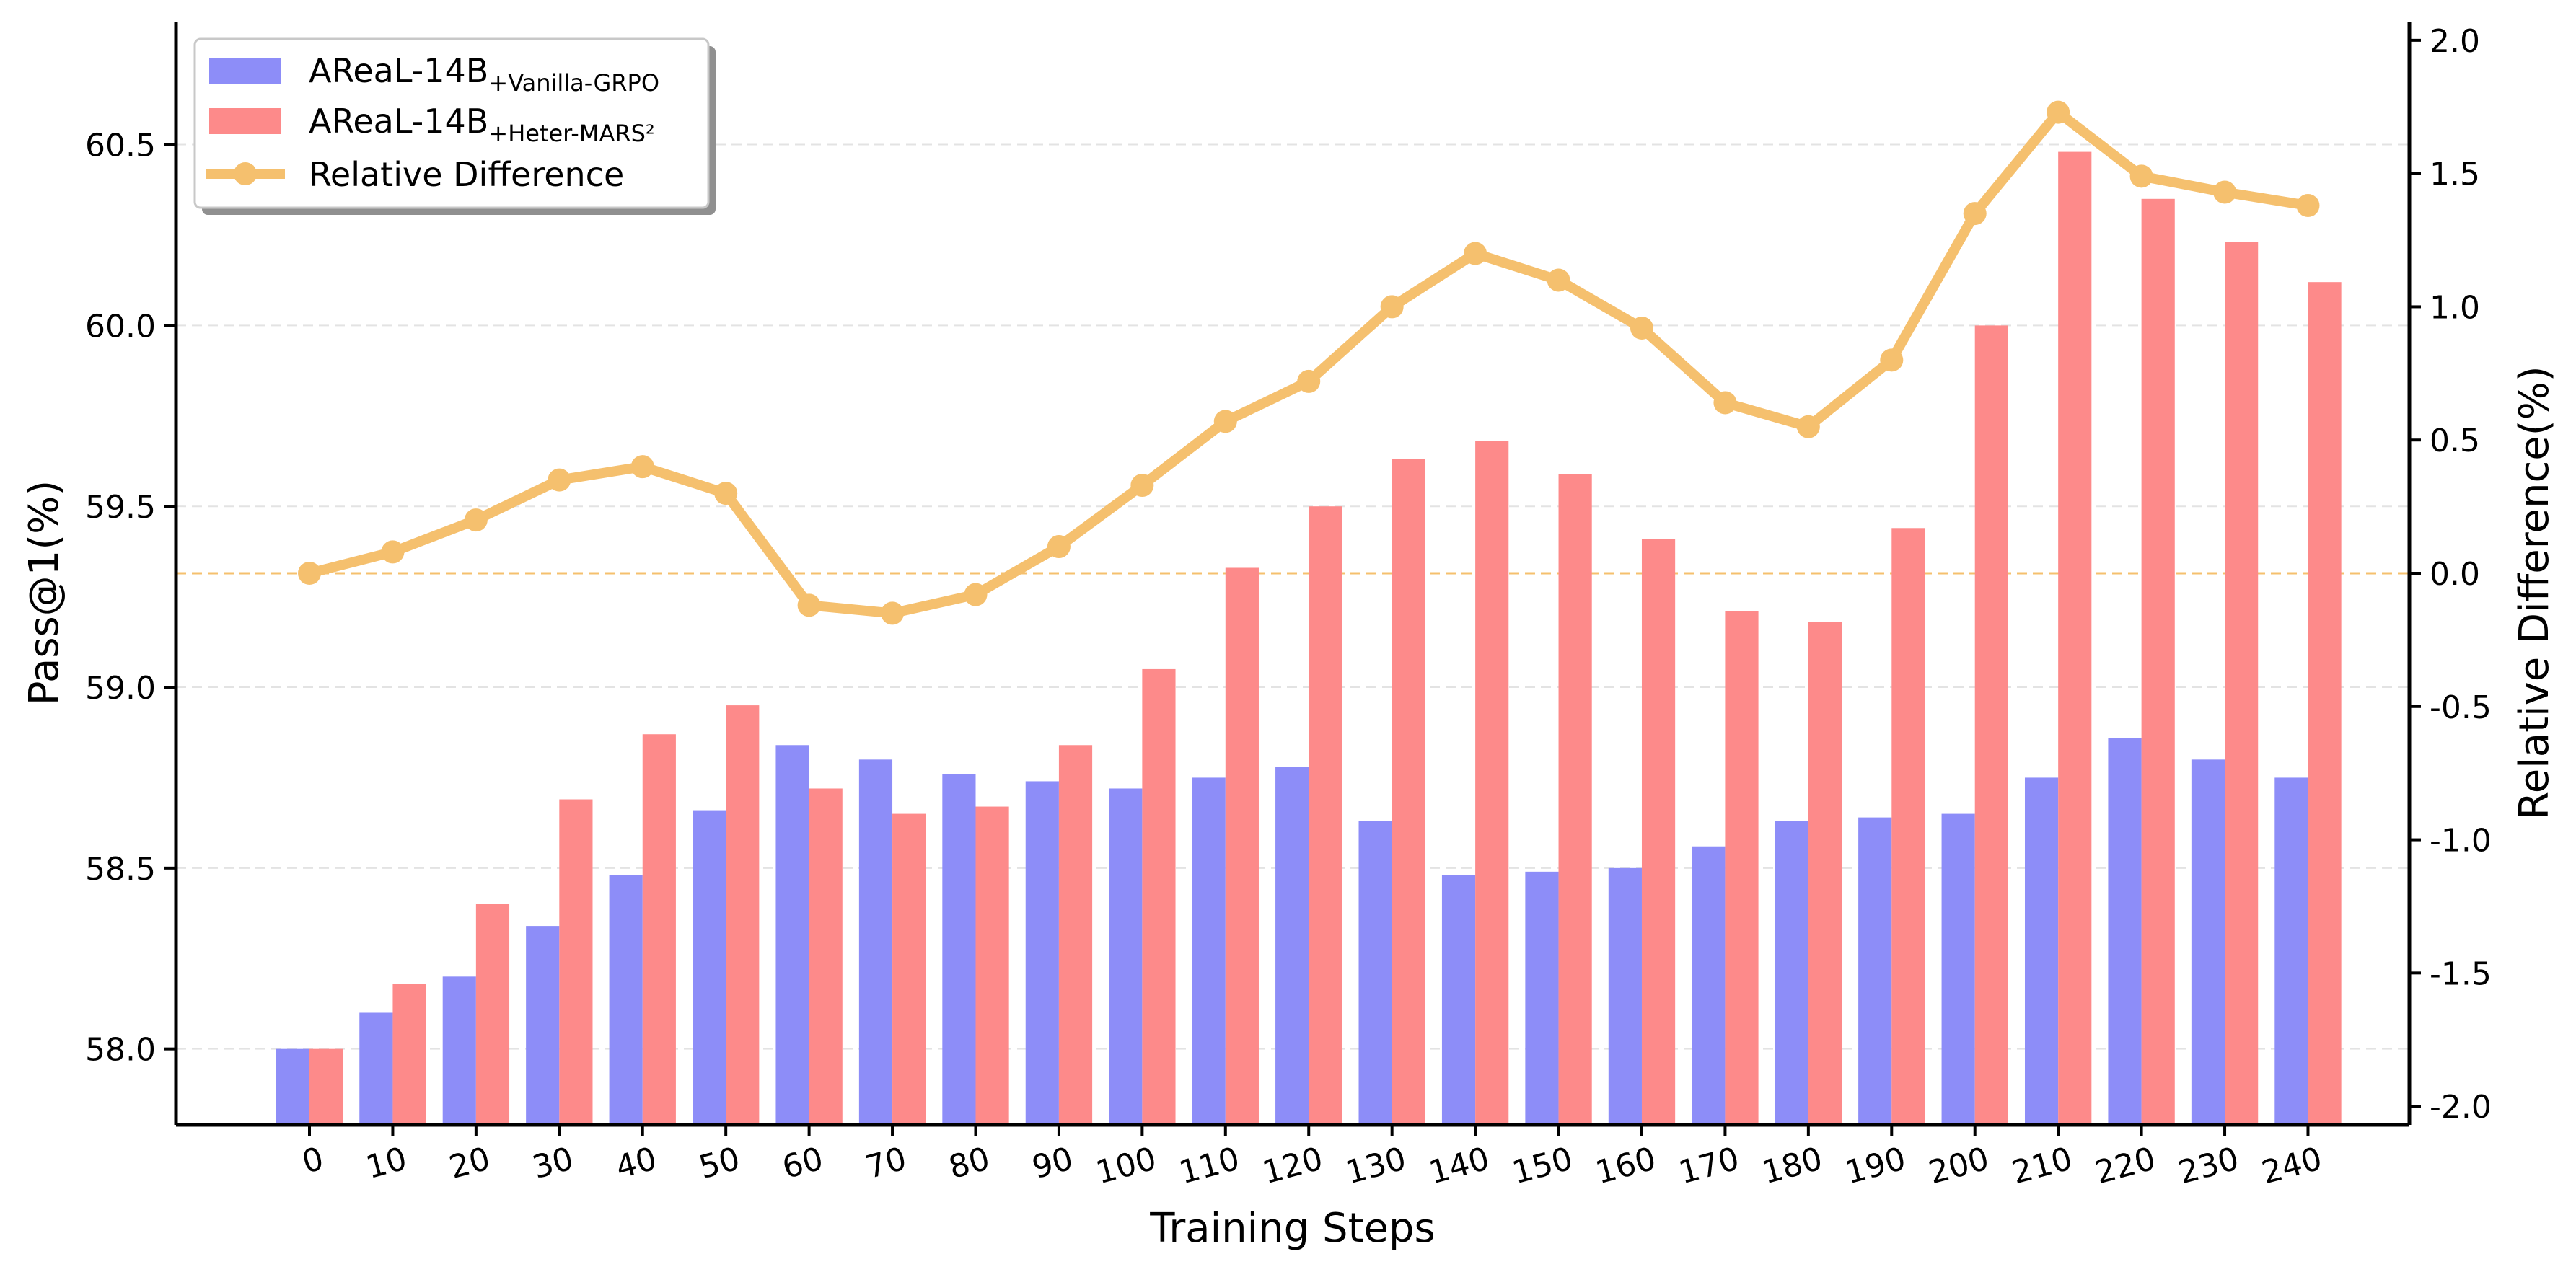  What do you see at coordinates (482, 124) in the screenshot?
I see `legend-label-heter: AReaL-14B+Heter-MARS²` at bounding box center [482, 124].